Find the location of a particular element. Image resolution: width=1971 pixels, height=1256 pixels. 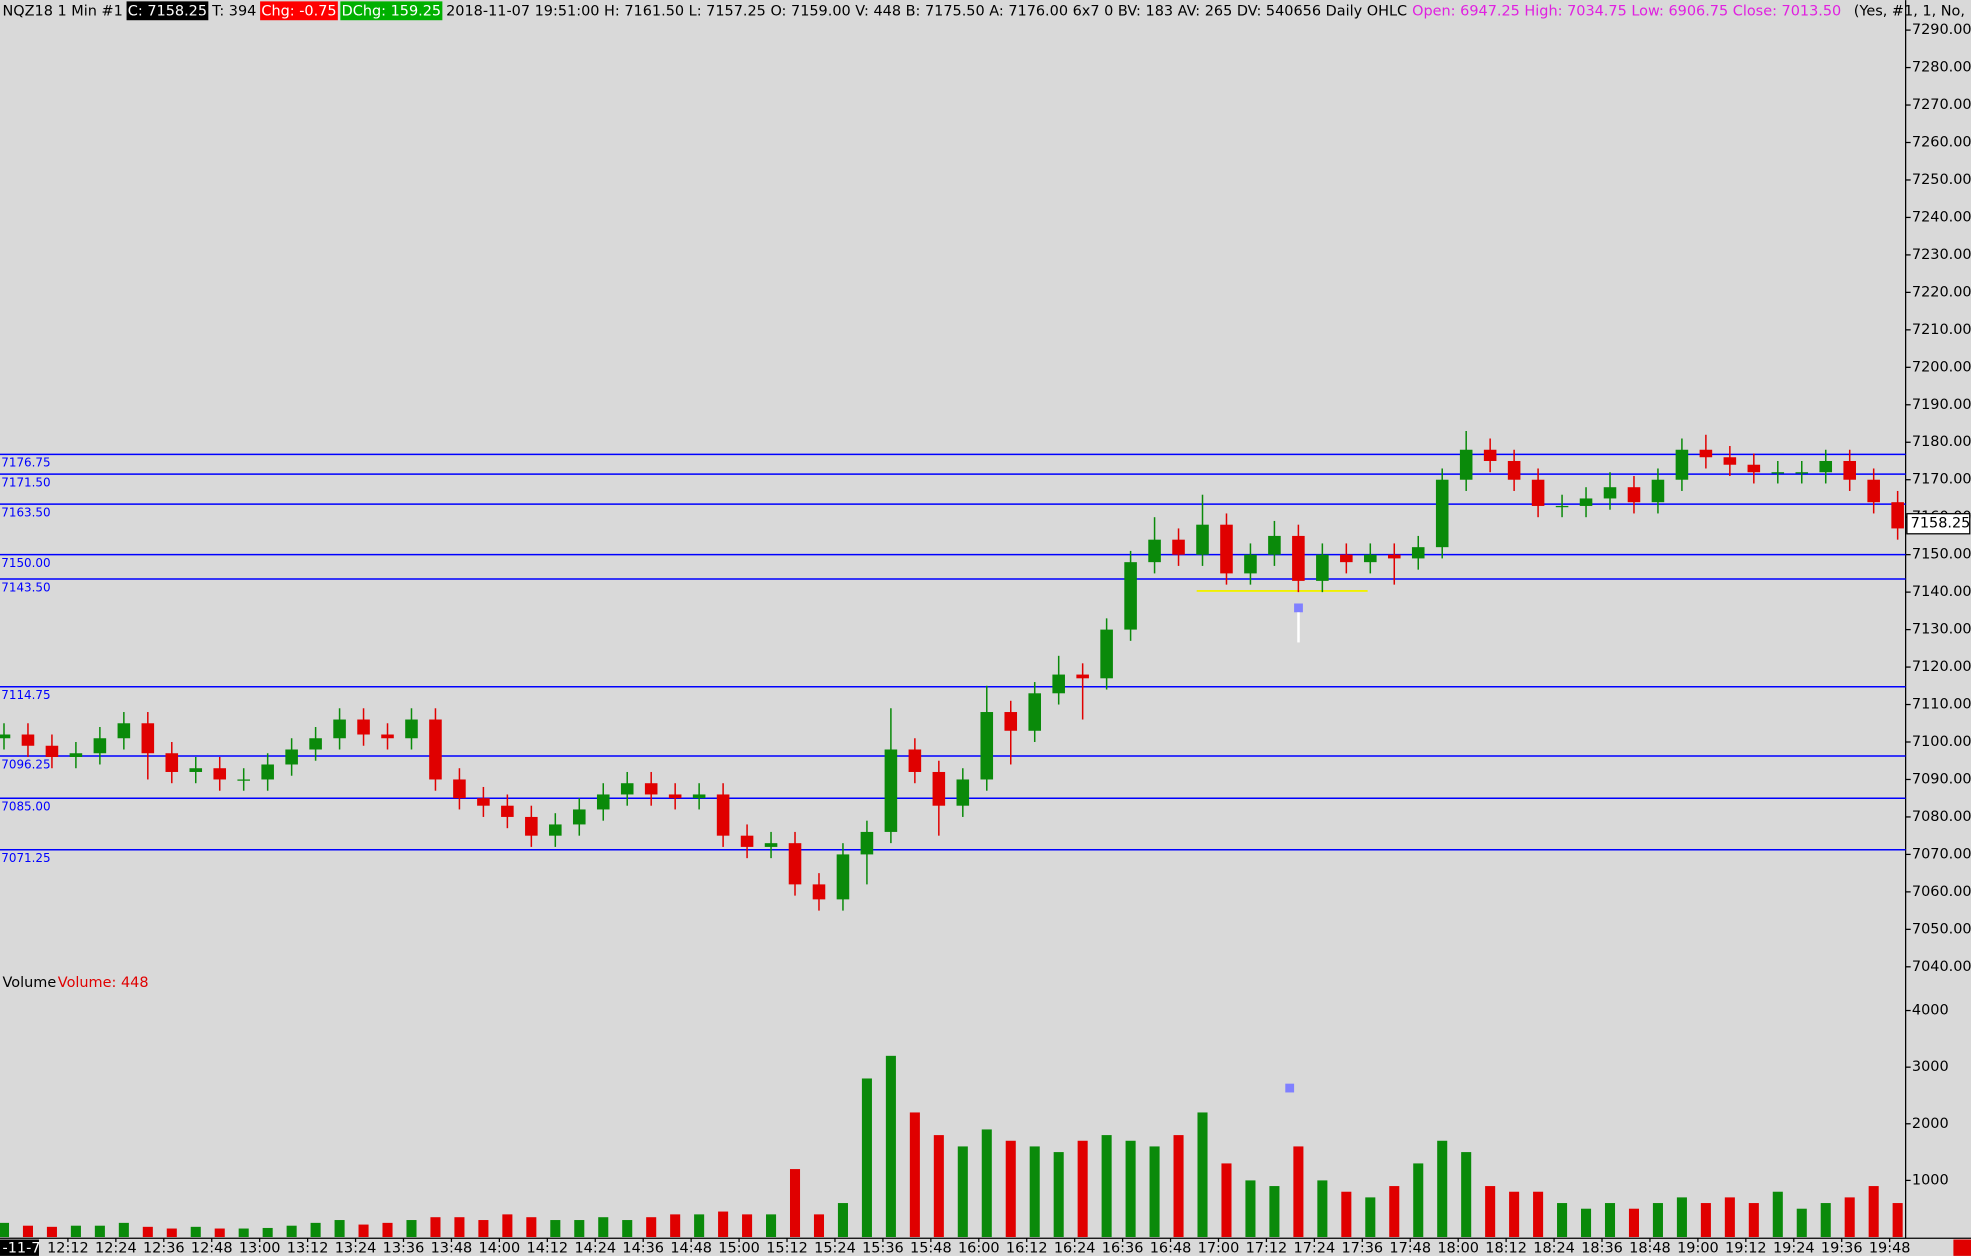

last-price-label: 7158.25 is located at coordinates (1941, 524).